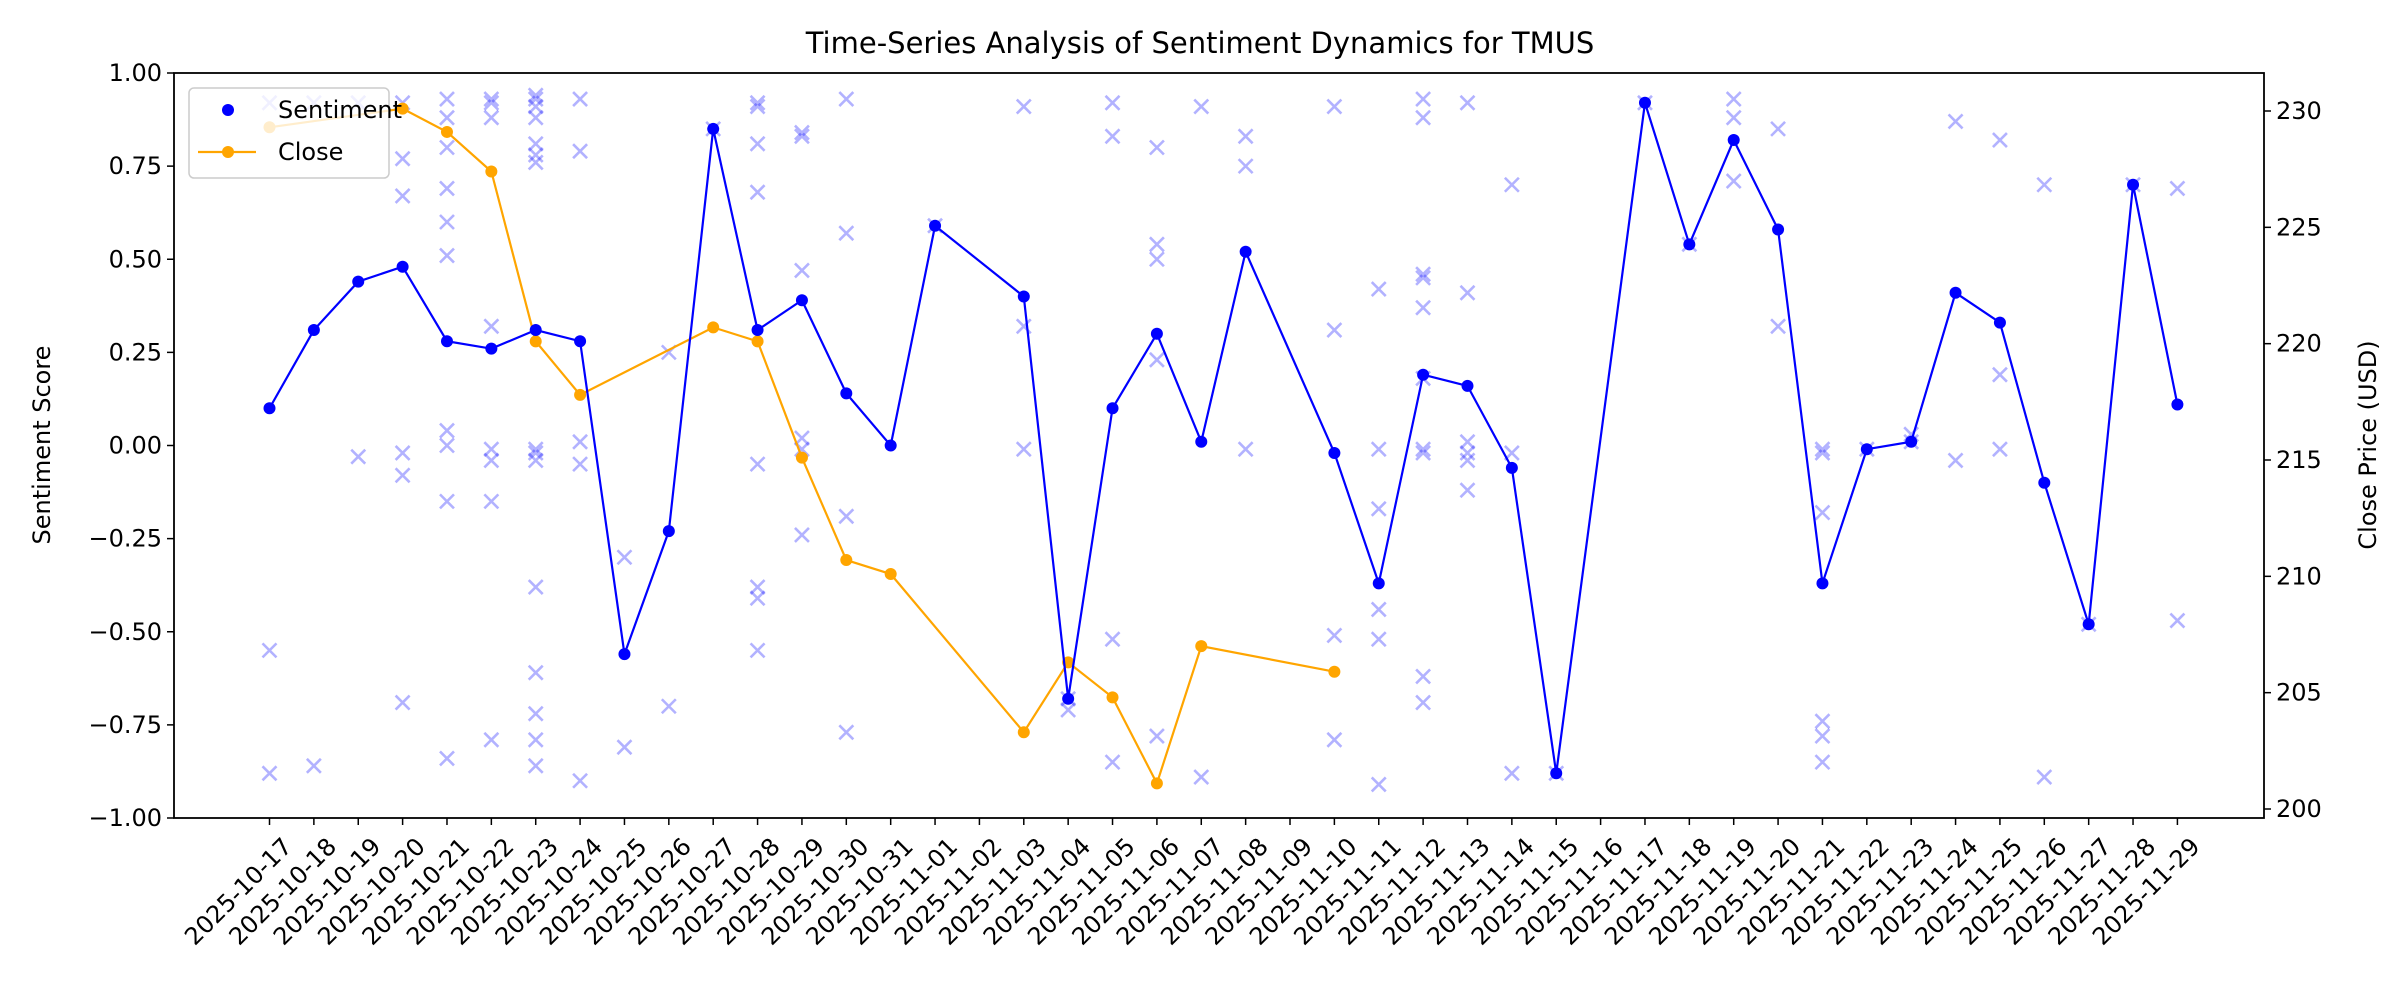 This screenshot has height=1000, width=2400. I want to click on svg-text: 230, so click(2299, 111).